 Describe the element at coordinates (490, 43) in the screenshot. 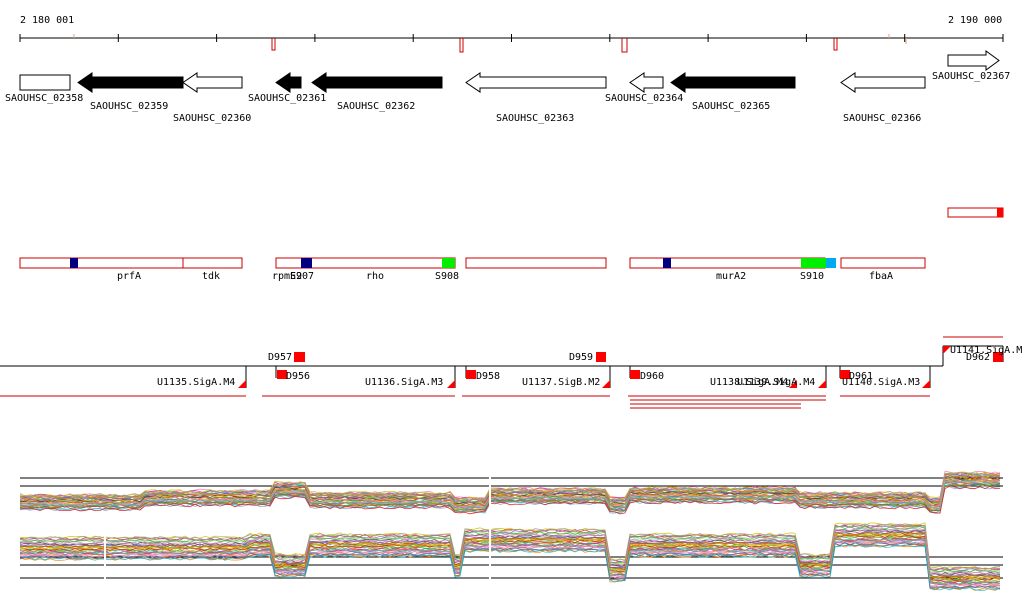

I see `ruler-markers` at that location.